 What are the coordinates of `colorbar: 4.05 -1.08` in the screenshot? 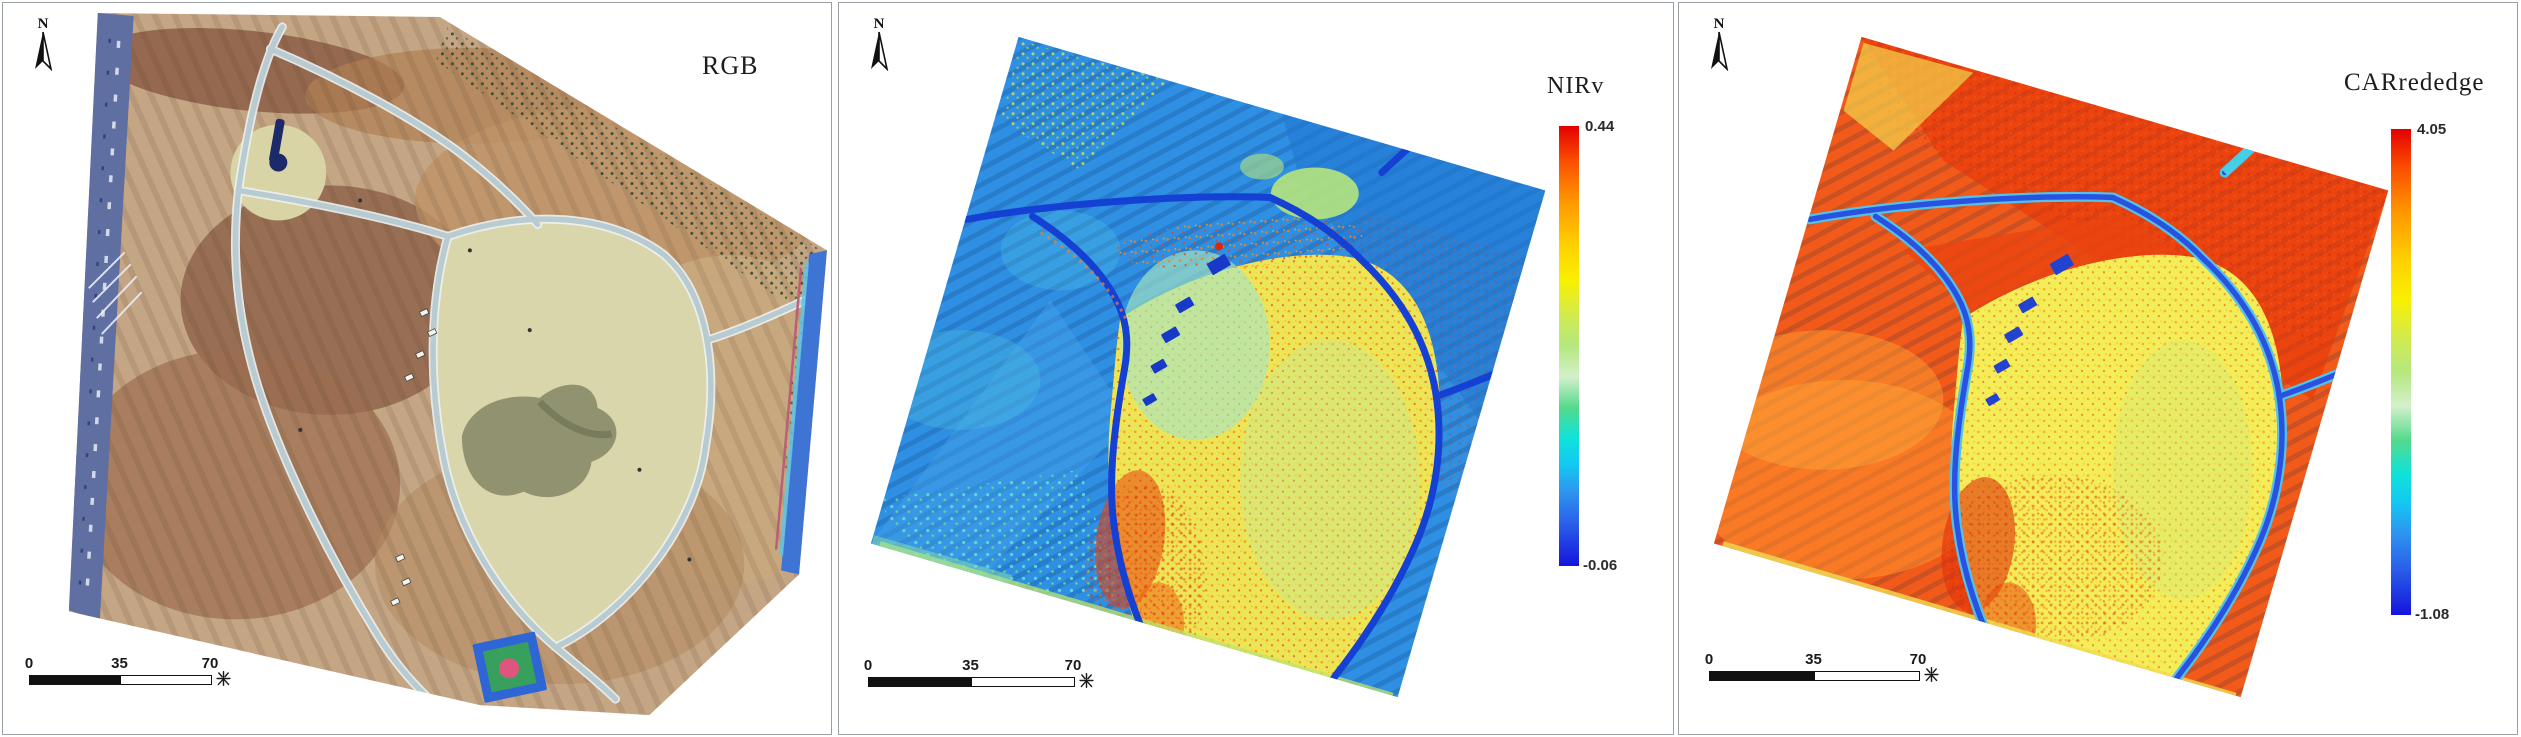 It's located at (2420, 372).